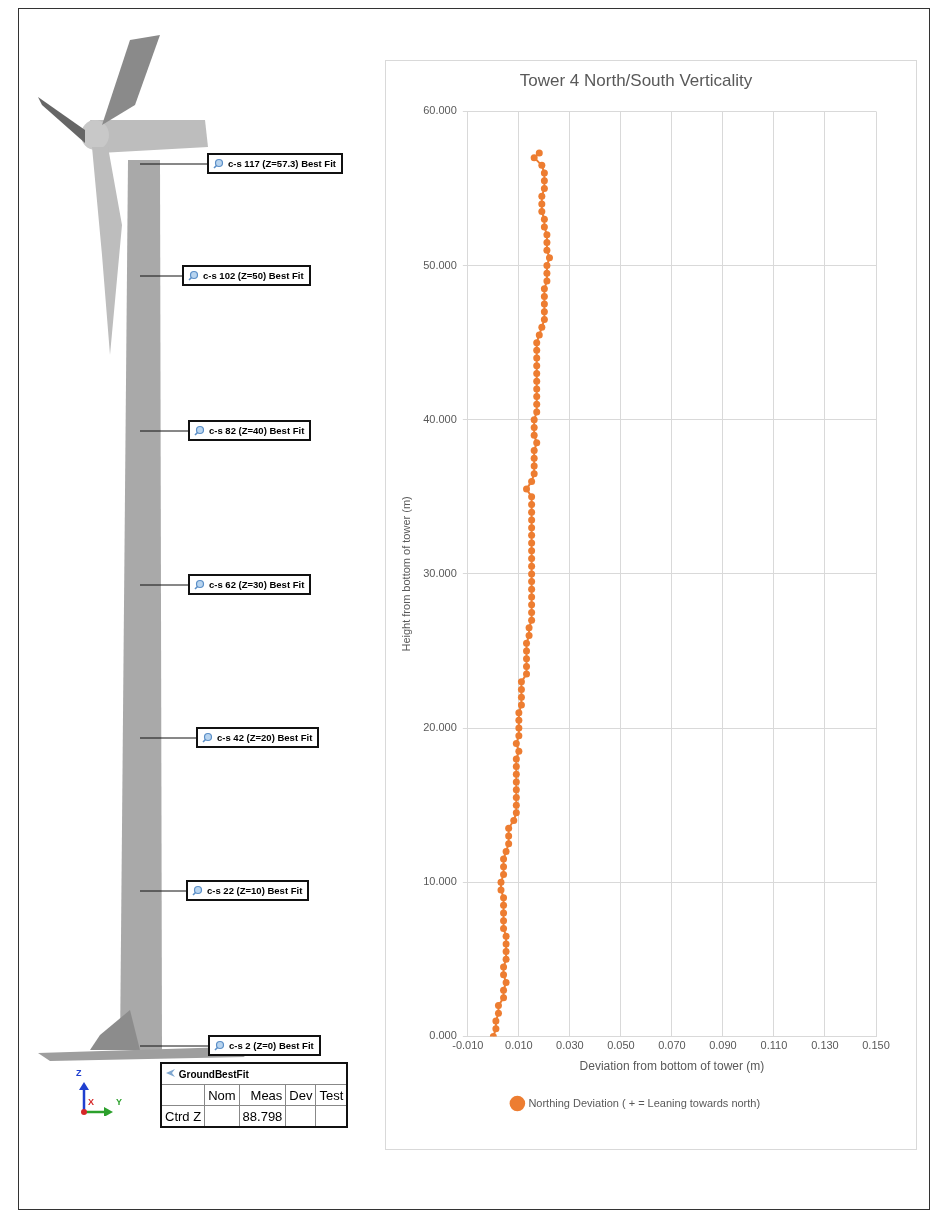 This screenshot has height=1216, width=936. I want to click on x-axis-title: Deviation from bottom of tower (m), so click(672, 1066).